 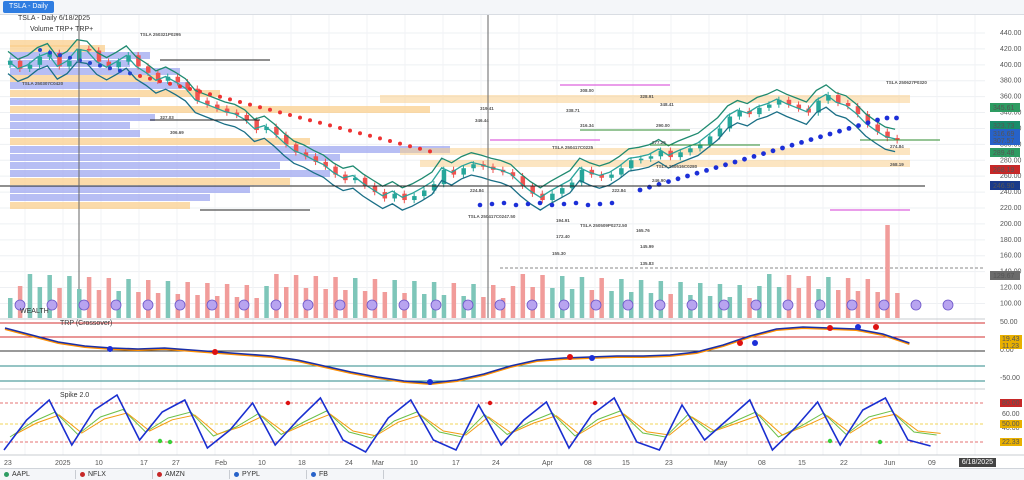 I want to click on chart-annotation: 306.69, so click(x=177, y=132).